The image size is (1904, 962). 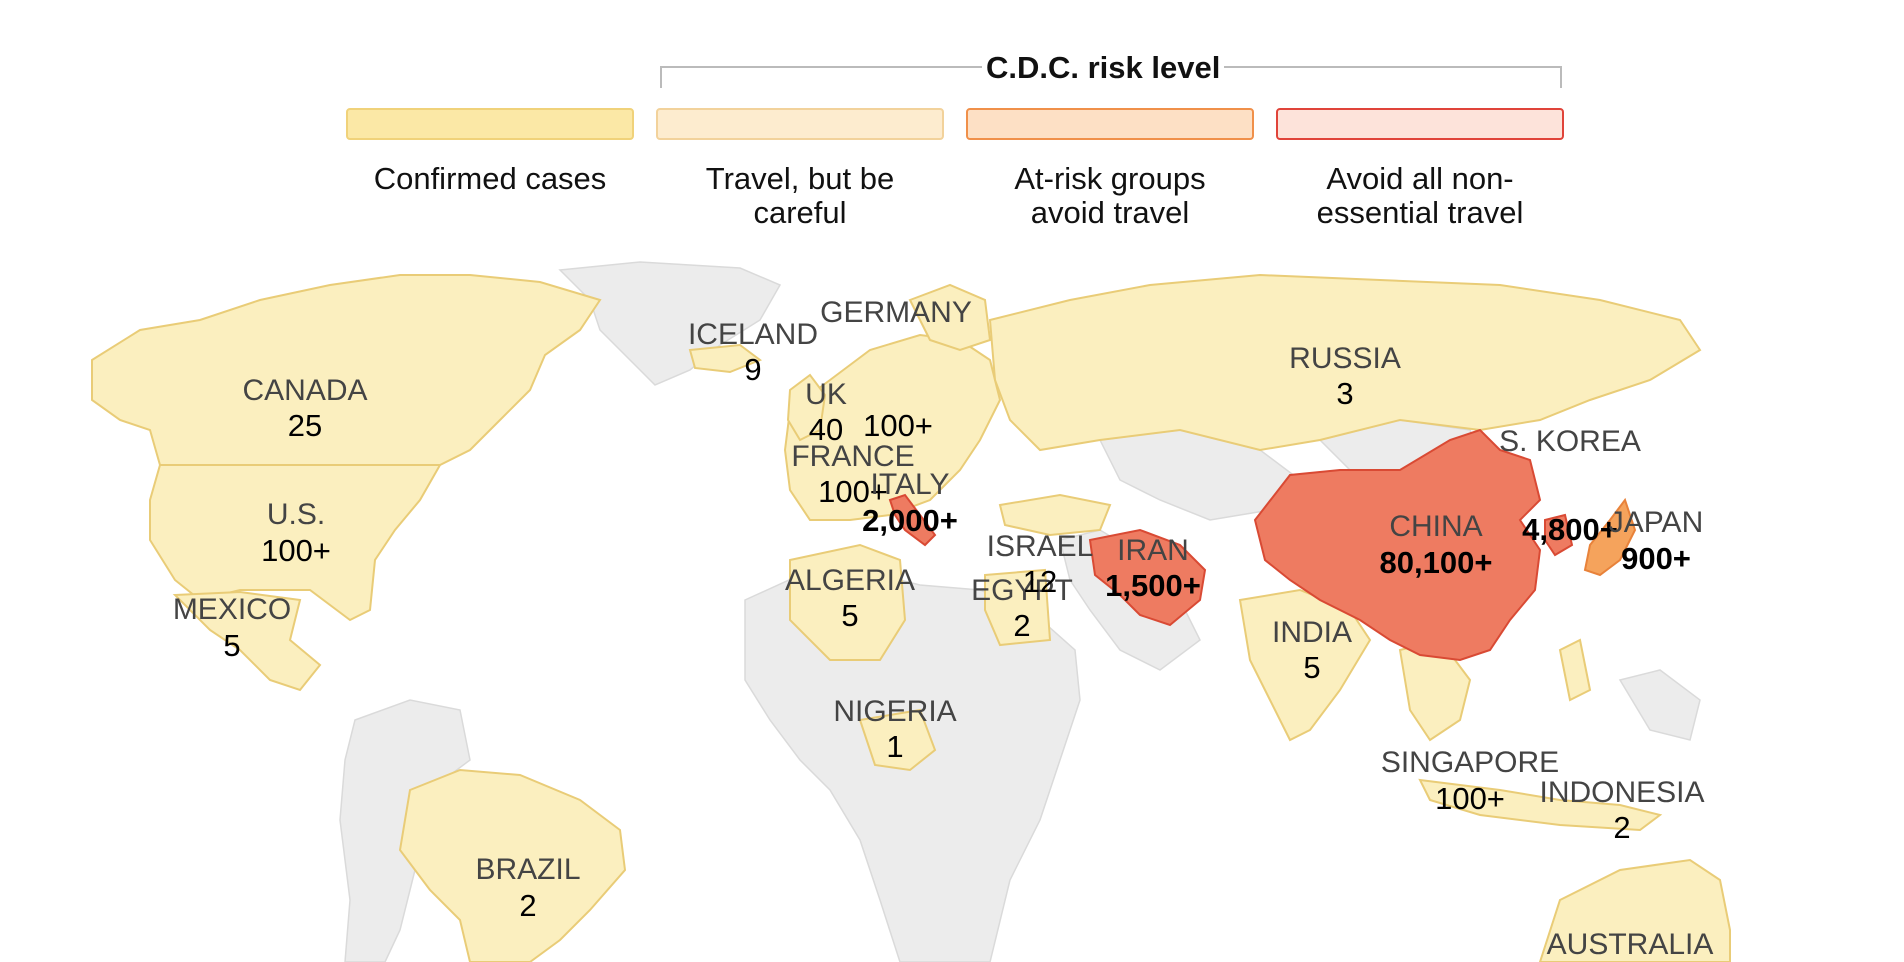 I want to click on region-nigeria, so click(x=897, y=740).